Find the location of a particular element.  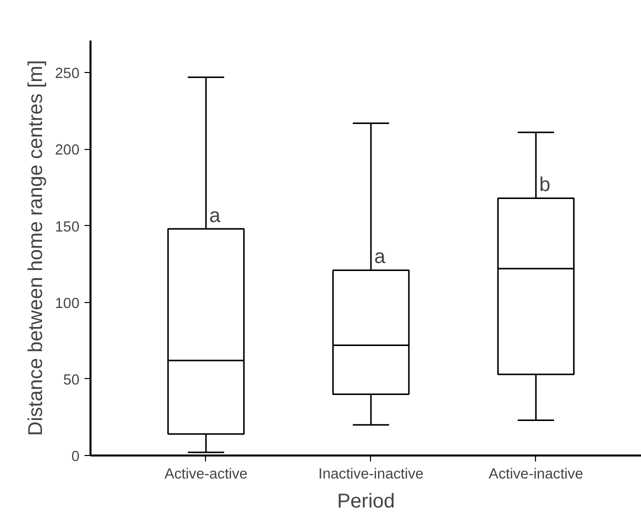

x-tick-label: Inactive-inactive is located at coordinates (371, 474).